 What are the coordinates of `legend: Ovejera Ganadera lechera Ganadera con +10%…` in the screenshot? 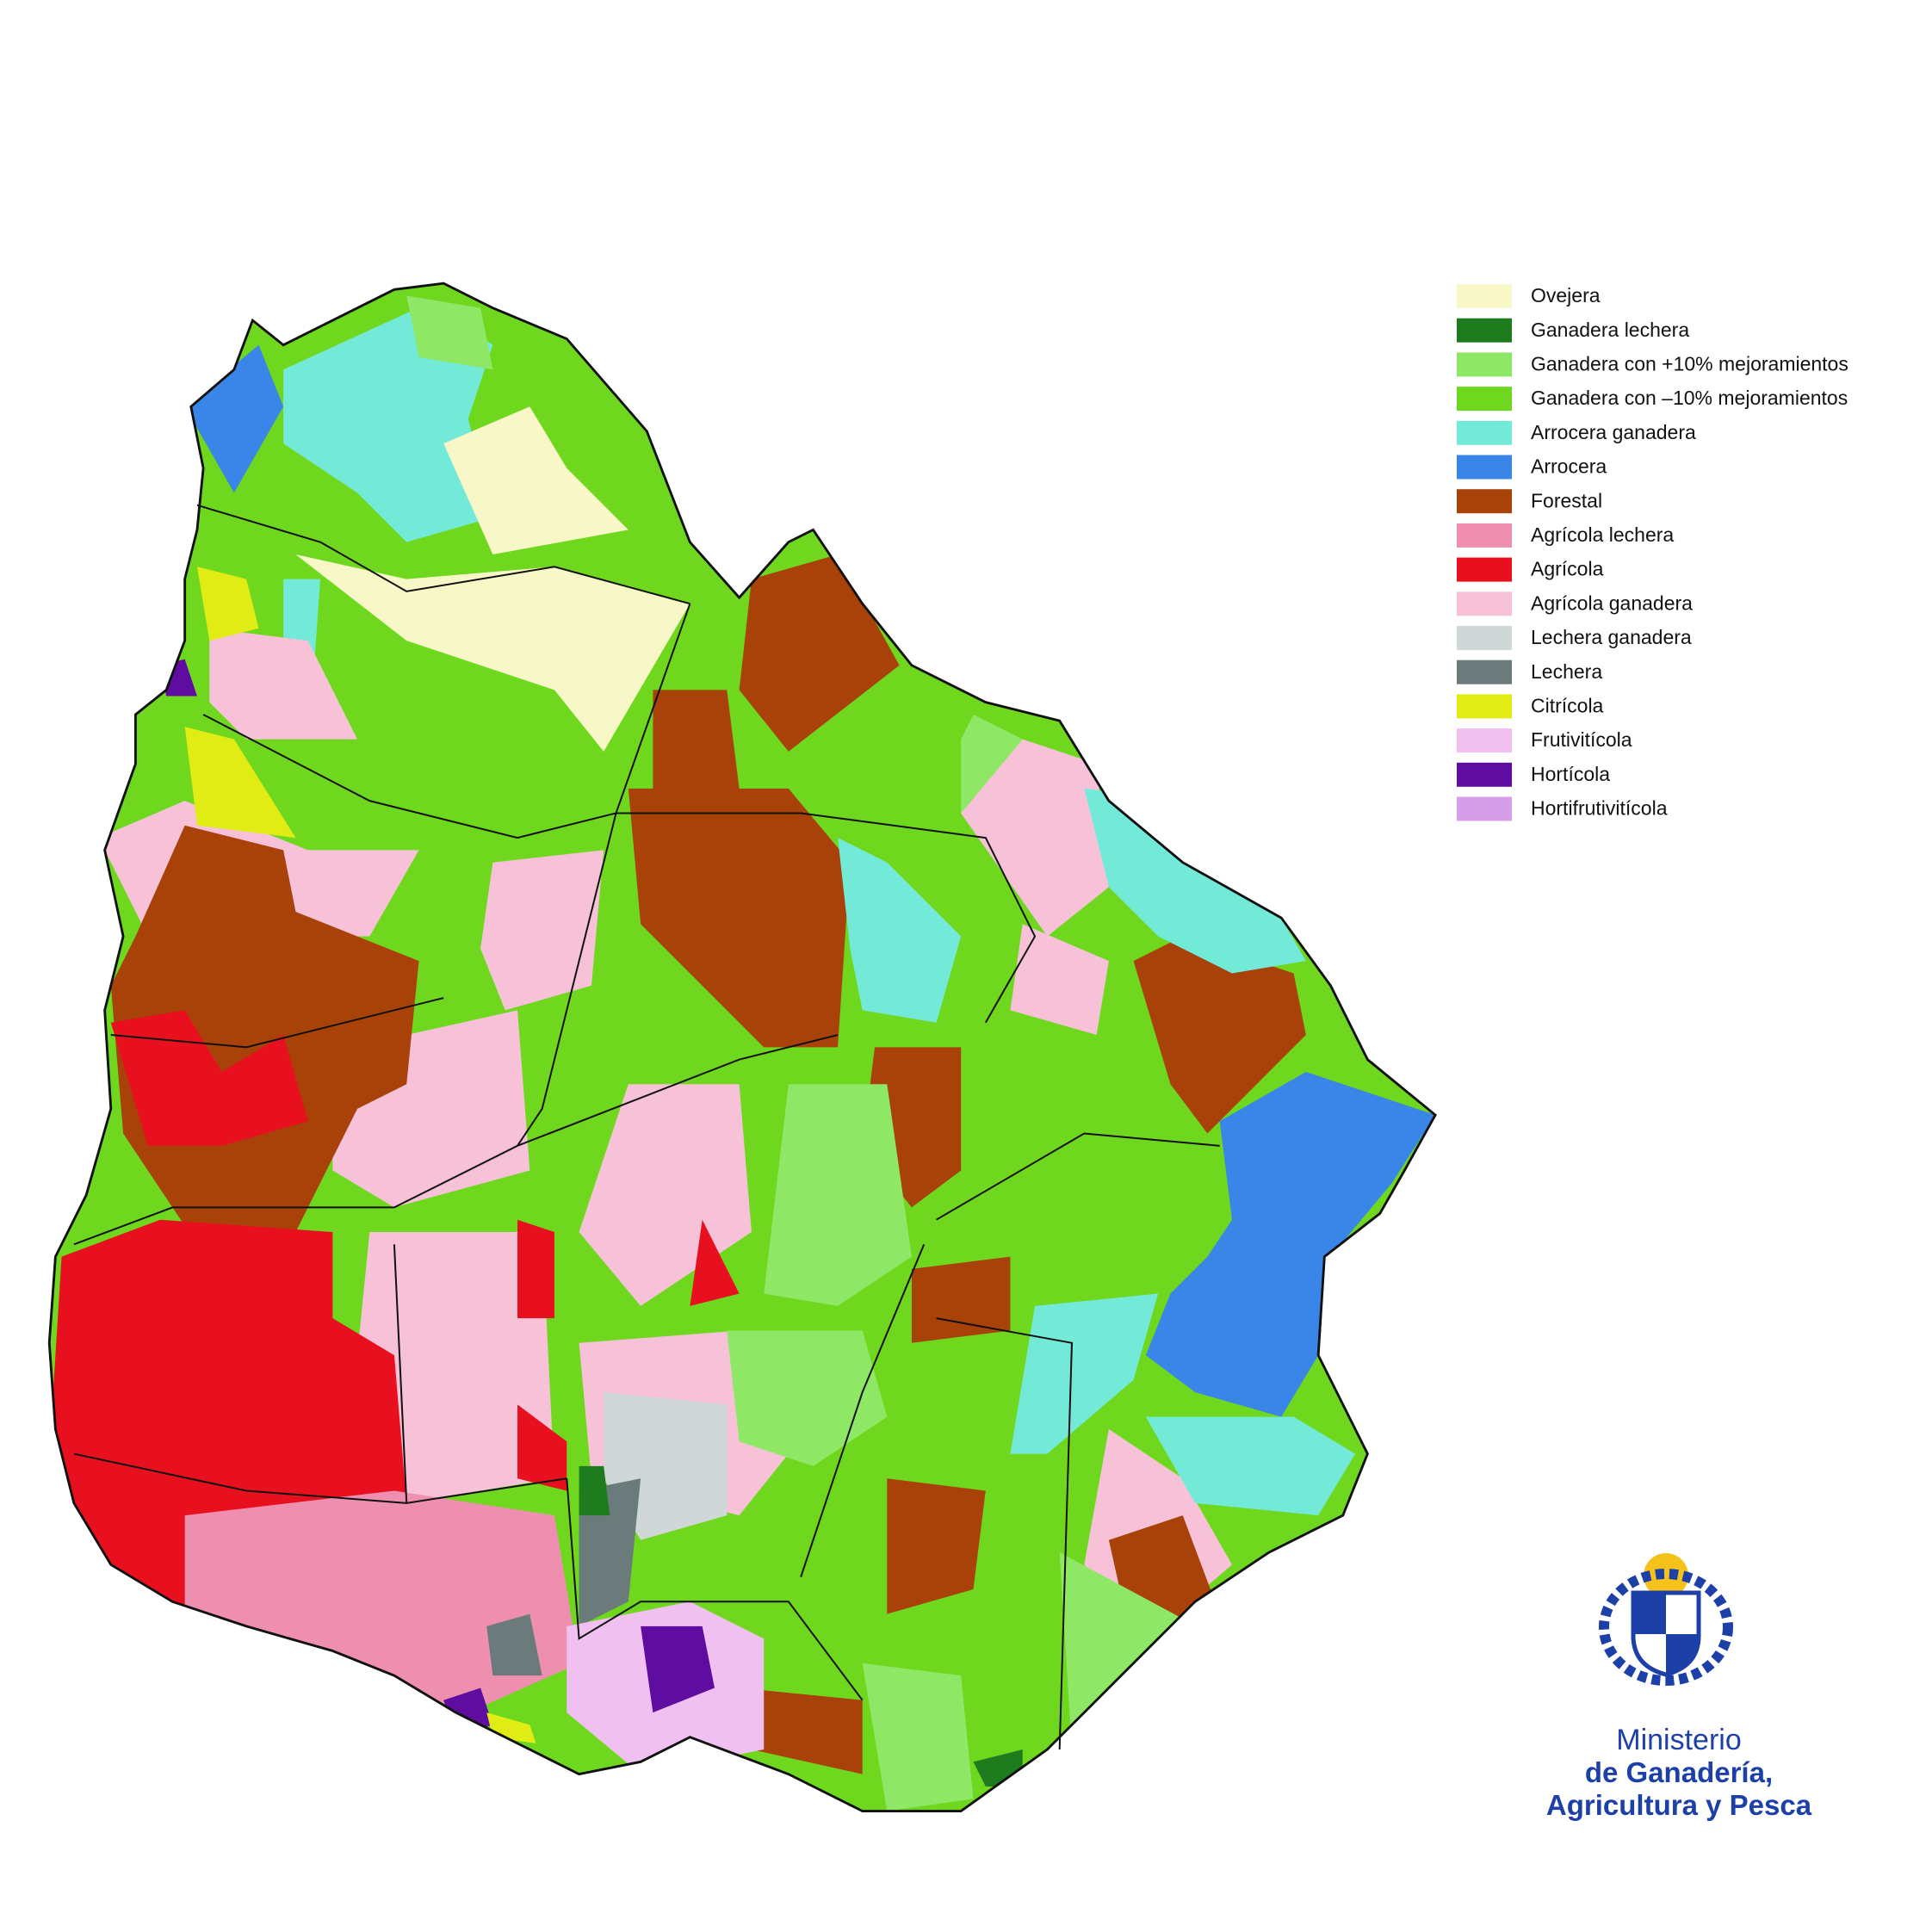 It's located at (1653, 552).